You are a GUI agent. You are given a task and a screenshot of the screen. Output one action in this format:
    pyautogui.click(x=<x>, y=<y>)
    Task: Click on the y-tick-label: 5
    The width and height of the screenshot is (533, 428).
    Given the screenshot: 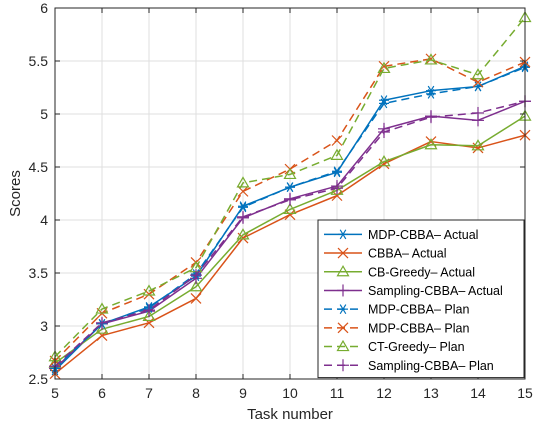 What is the action you would take?
    pyautogui.click(x=44, y=114)
    